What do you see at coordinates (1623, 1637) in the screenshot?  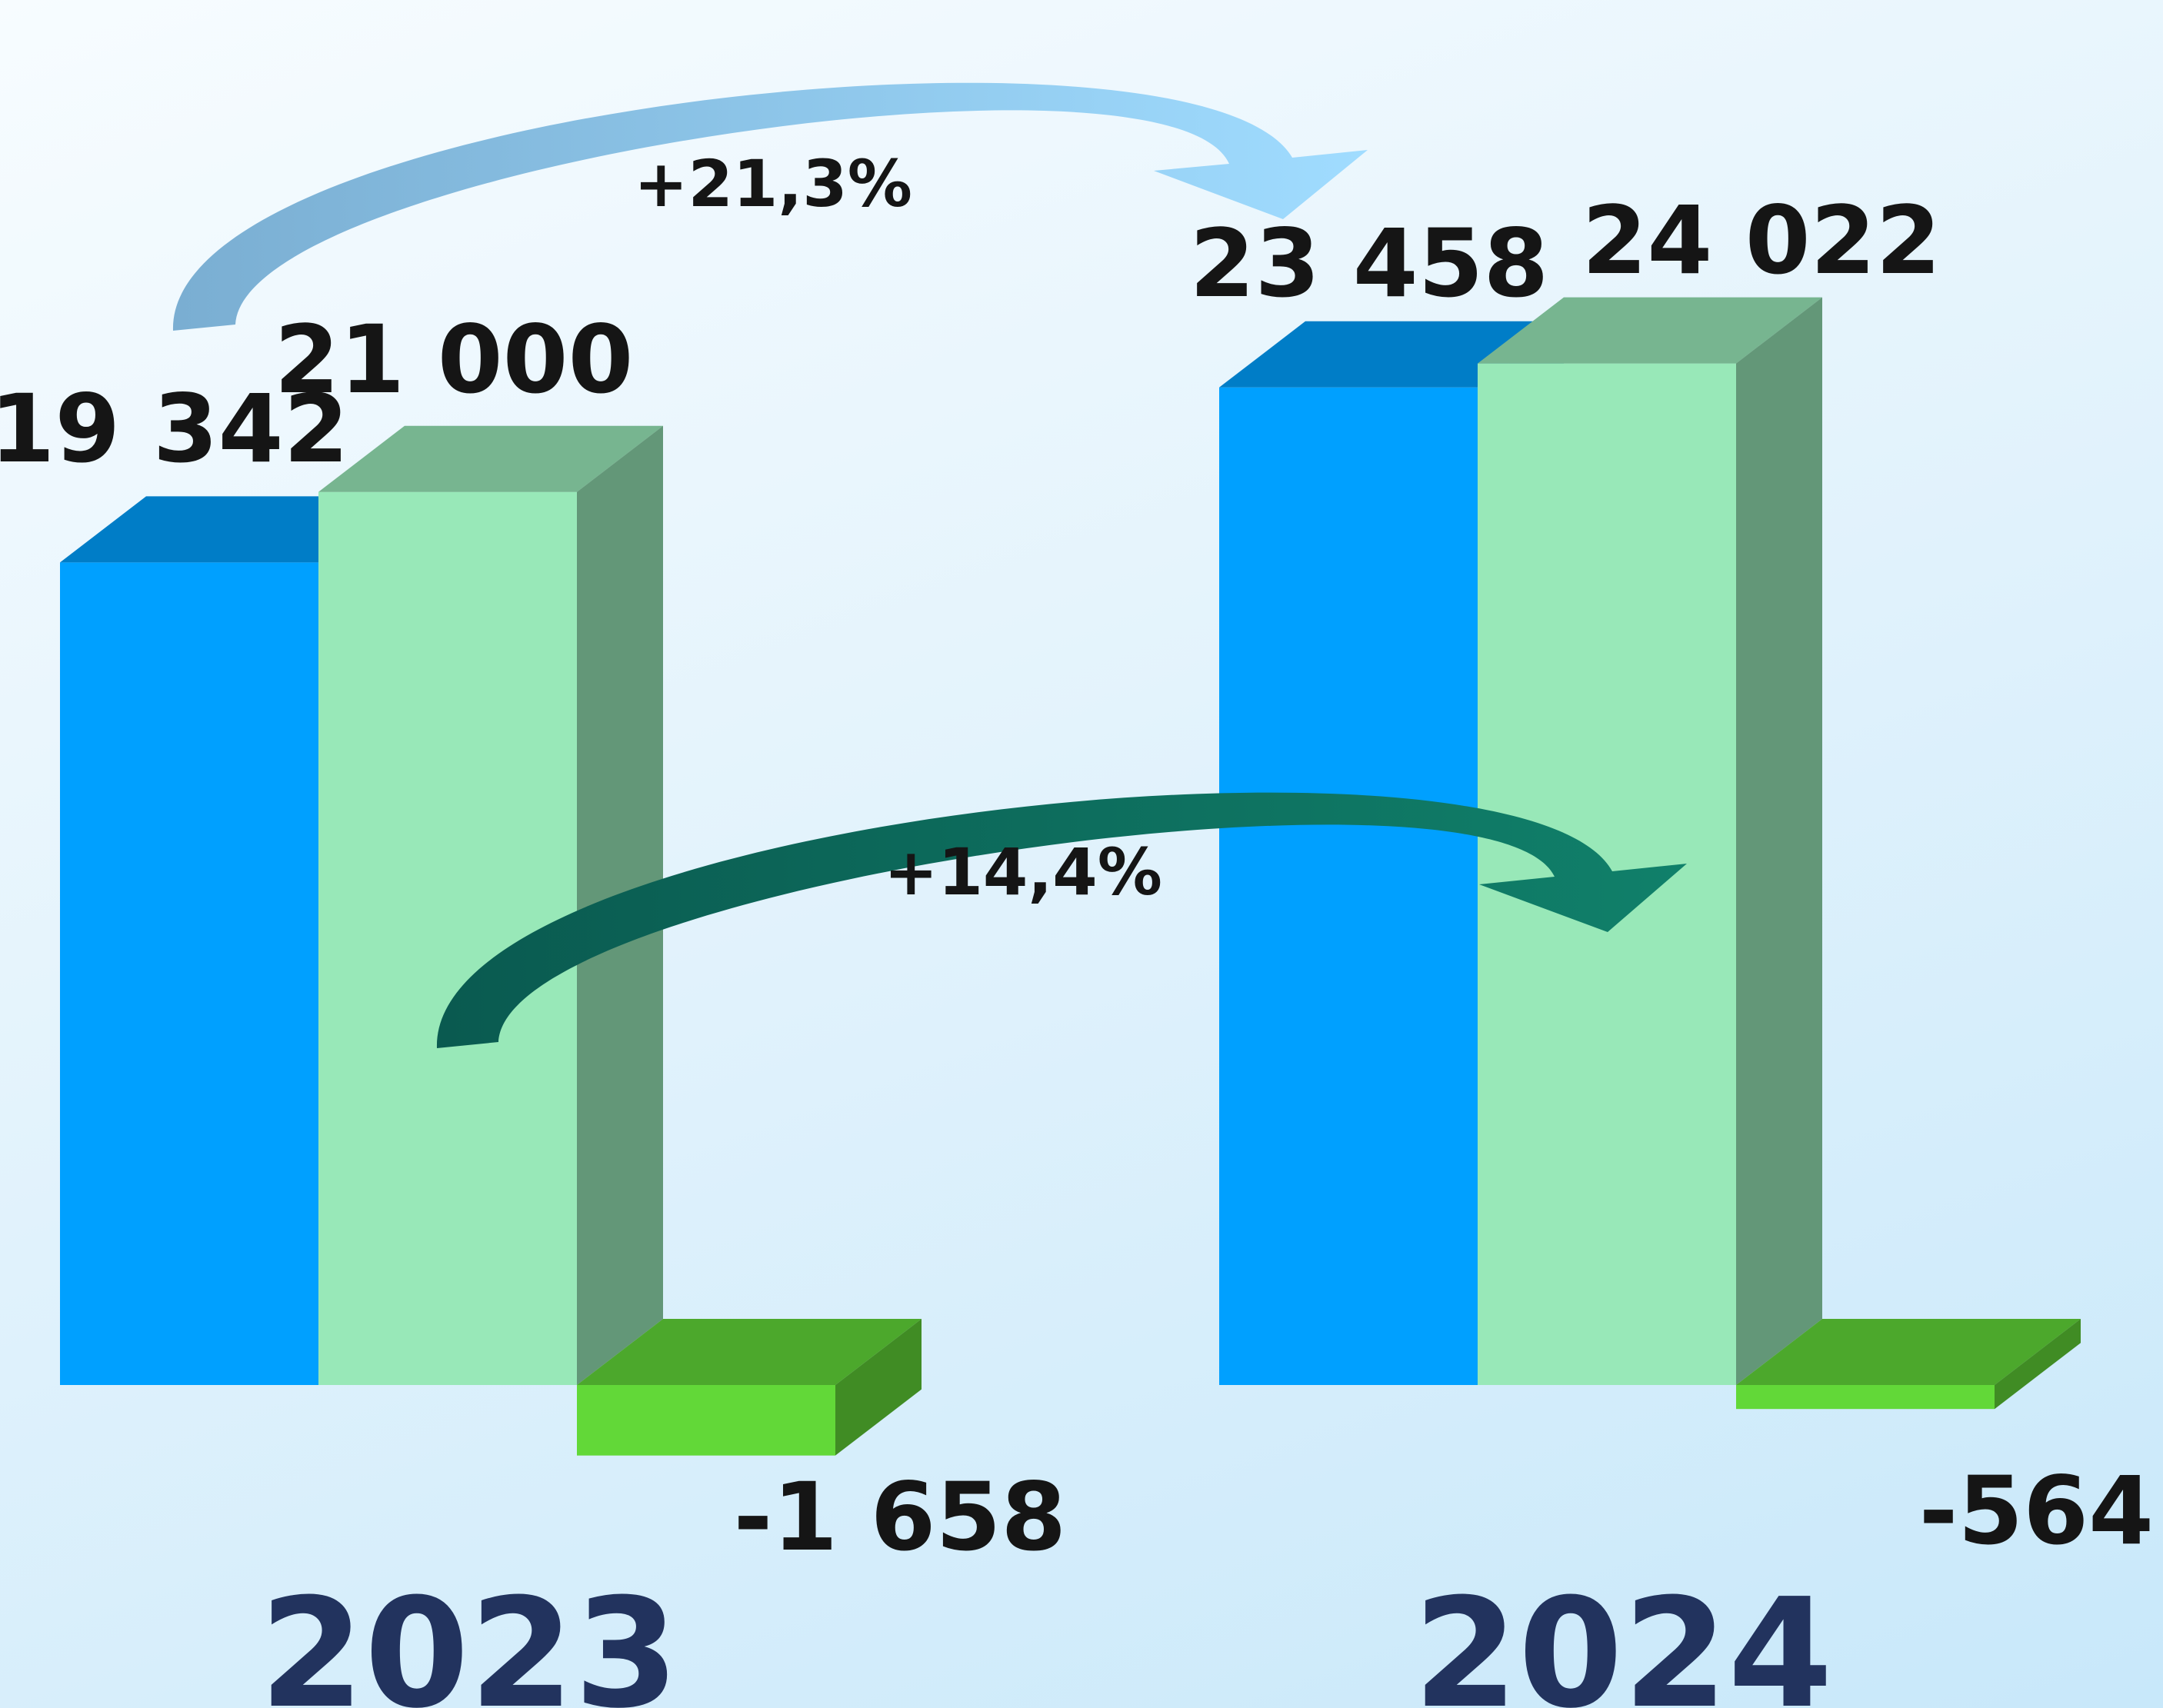 I see `category-label-2024: 2024` at bounding box center [1623, 1637].